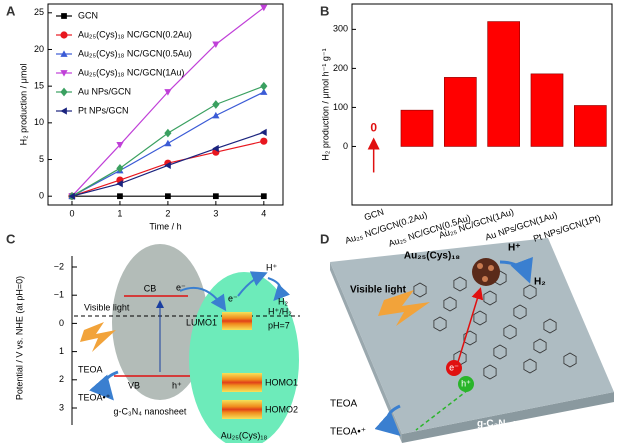 Image resolution: width=619 pixels, height=443 pixels. Describe the element at coordinates (119, 213) in the screenshot. I see `x-tick-label: 1` at that location.